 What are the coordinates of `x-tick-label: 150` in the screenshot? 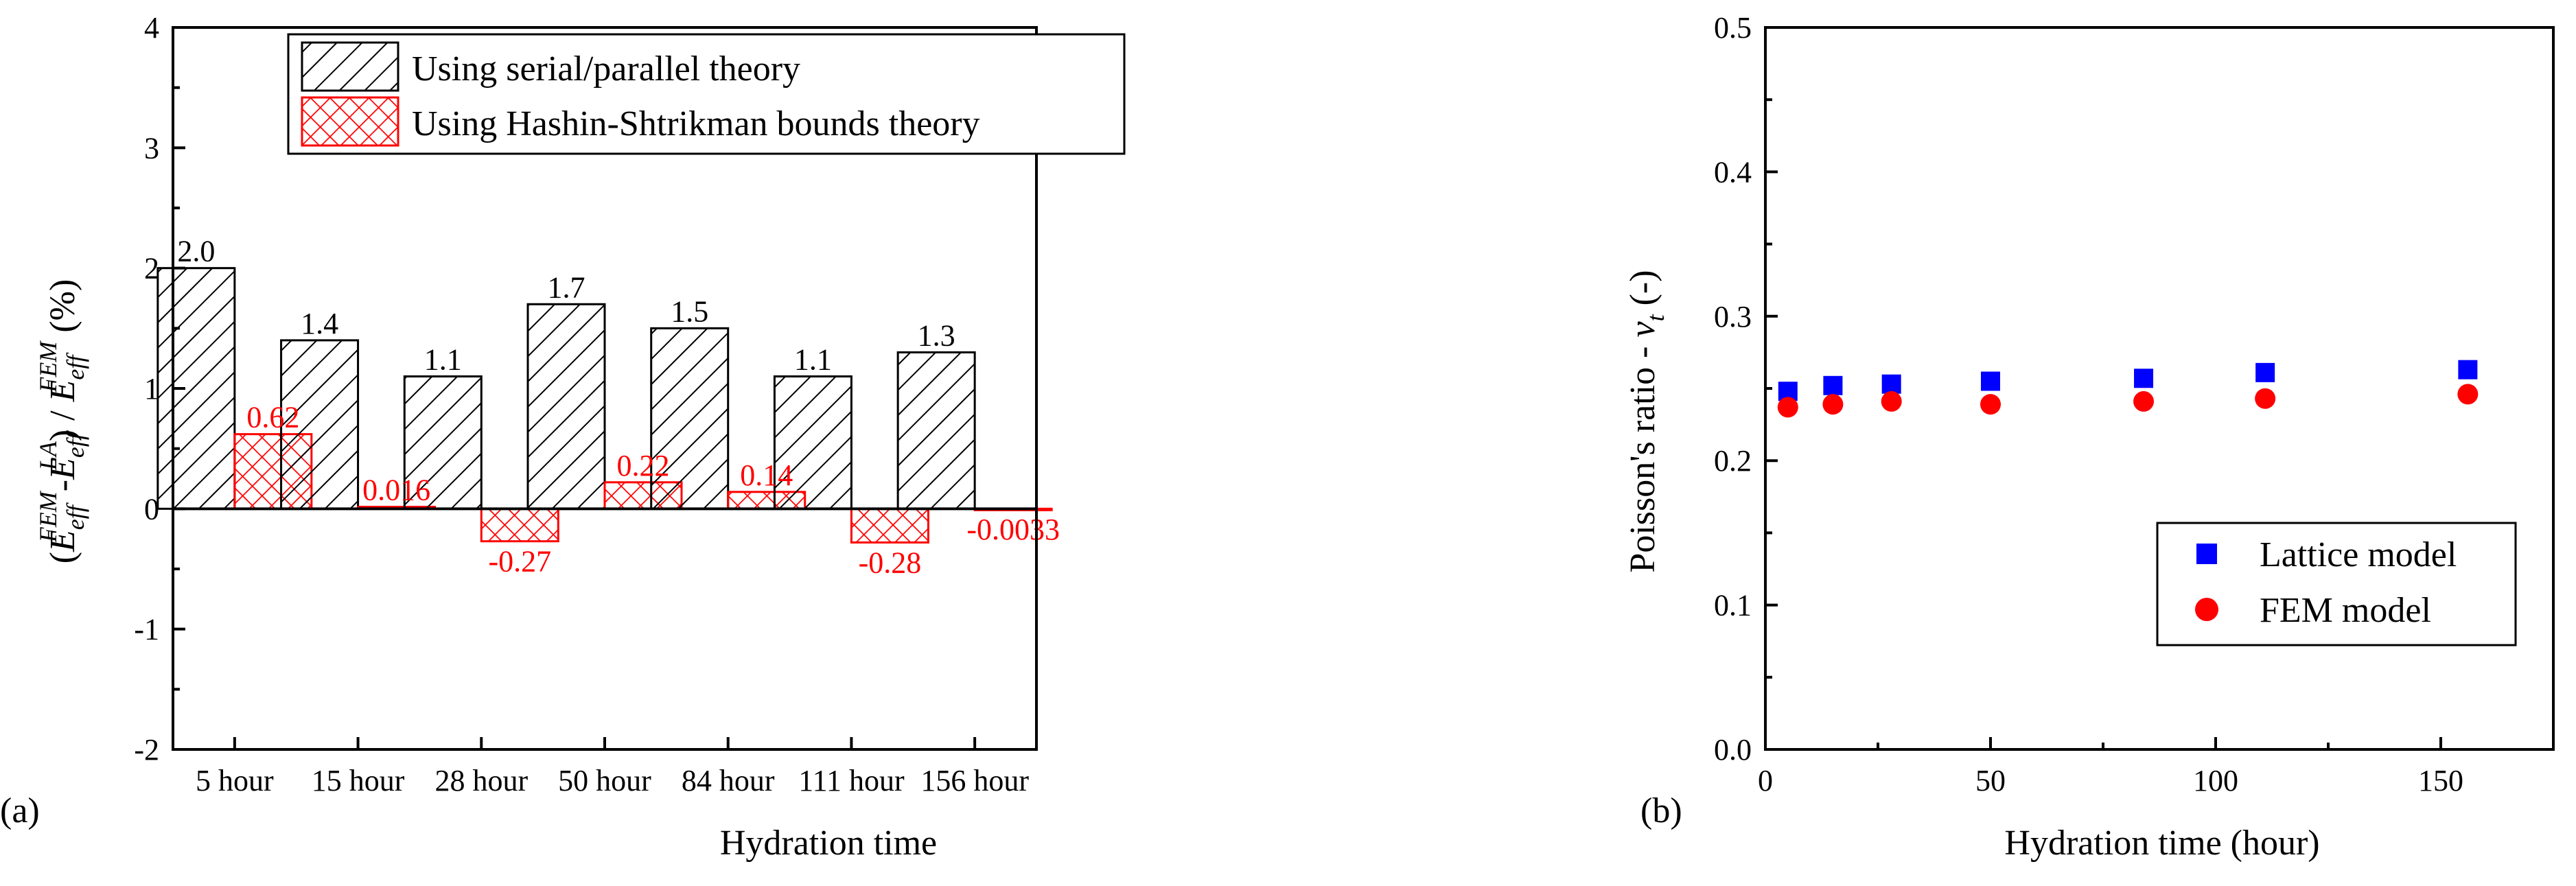 It's located at (2440, 780).